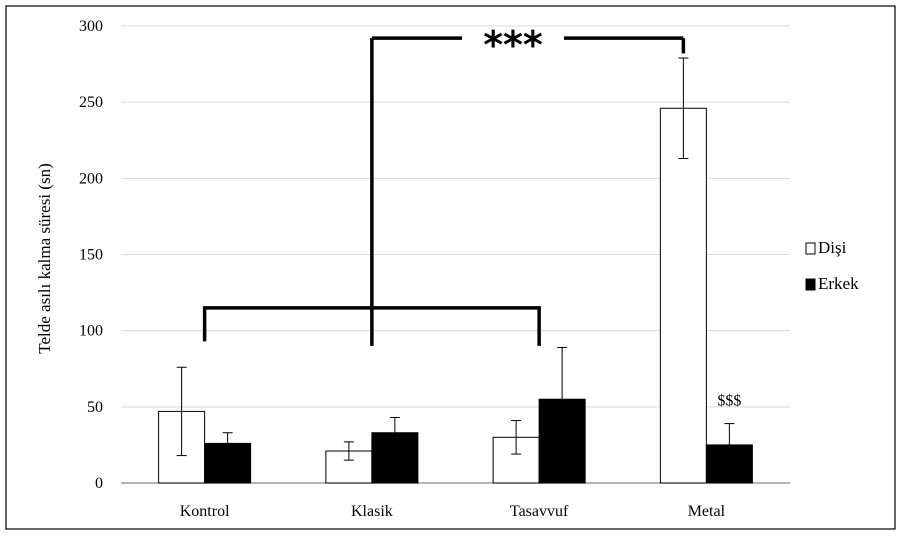 The image size is (901, 537). Describe the element at coordinates (91, 26) in the screenshot. I see `y-tick-label: 300` at that location.